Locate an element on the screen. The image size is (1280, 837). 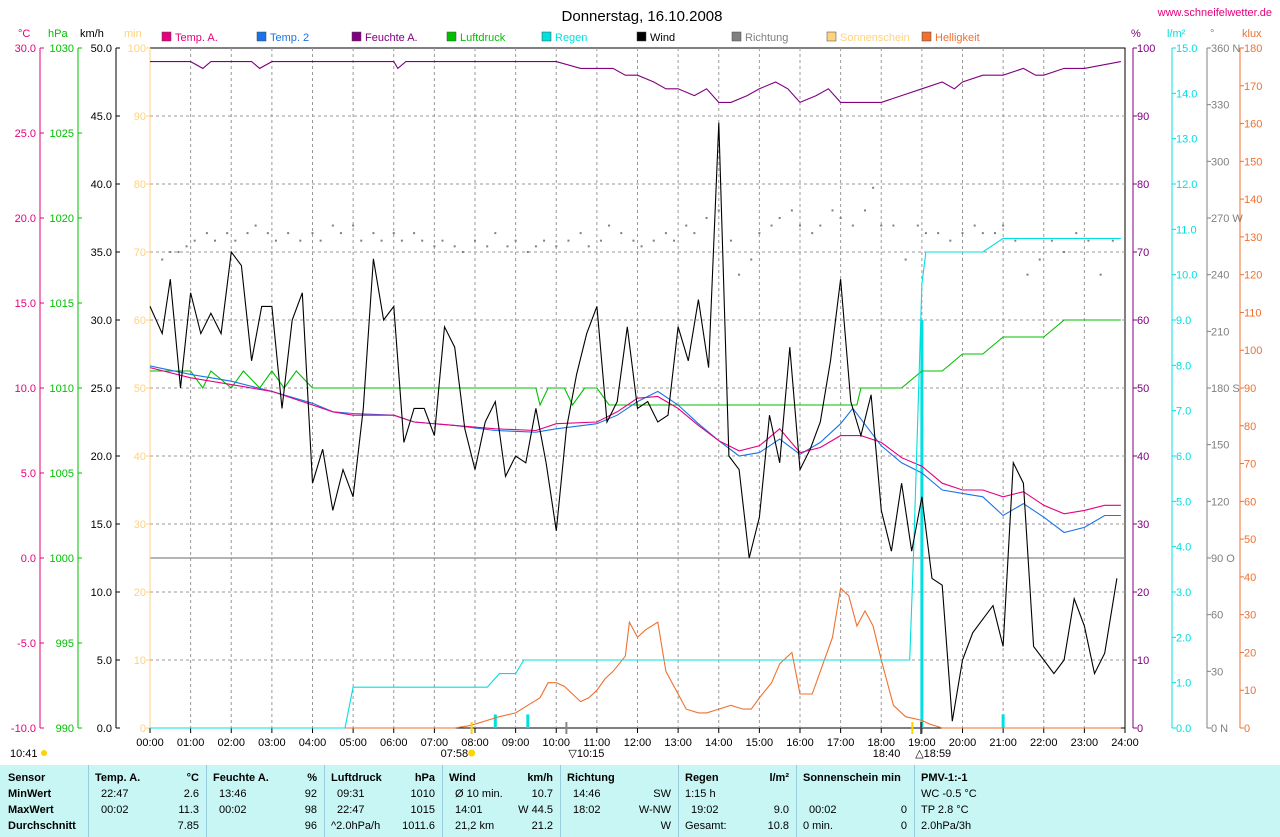
wind-max-value: W 44.5 is located at coordinates (535, 810).